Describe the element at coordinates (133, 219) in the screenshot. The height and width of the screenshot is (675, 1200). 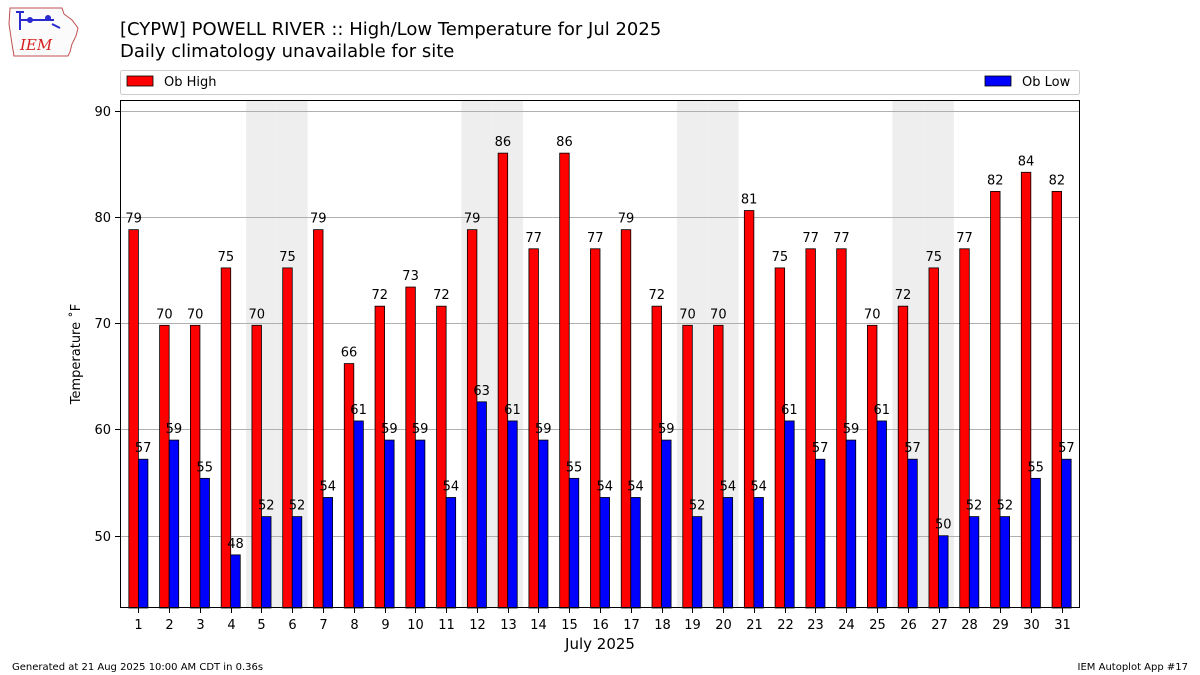
I see `bar-label-high-day-1: 79` at that location.